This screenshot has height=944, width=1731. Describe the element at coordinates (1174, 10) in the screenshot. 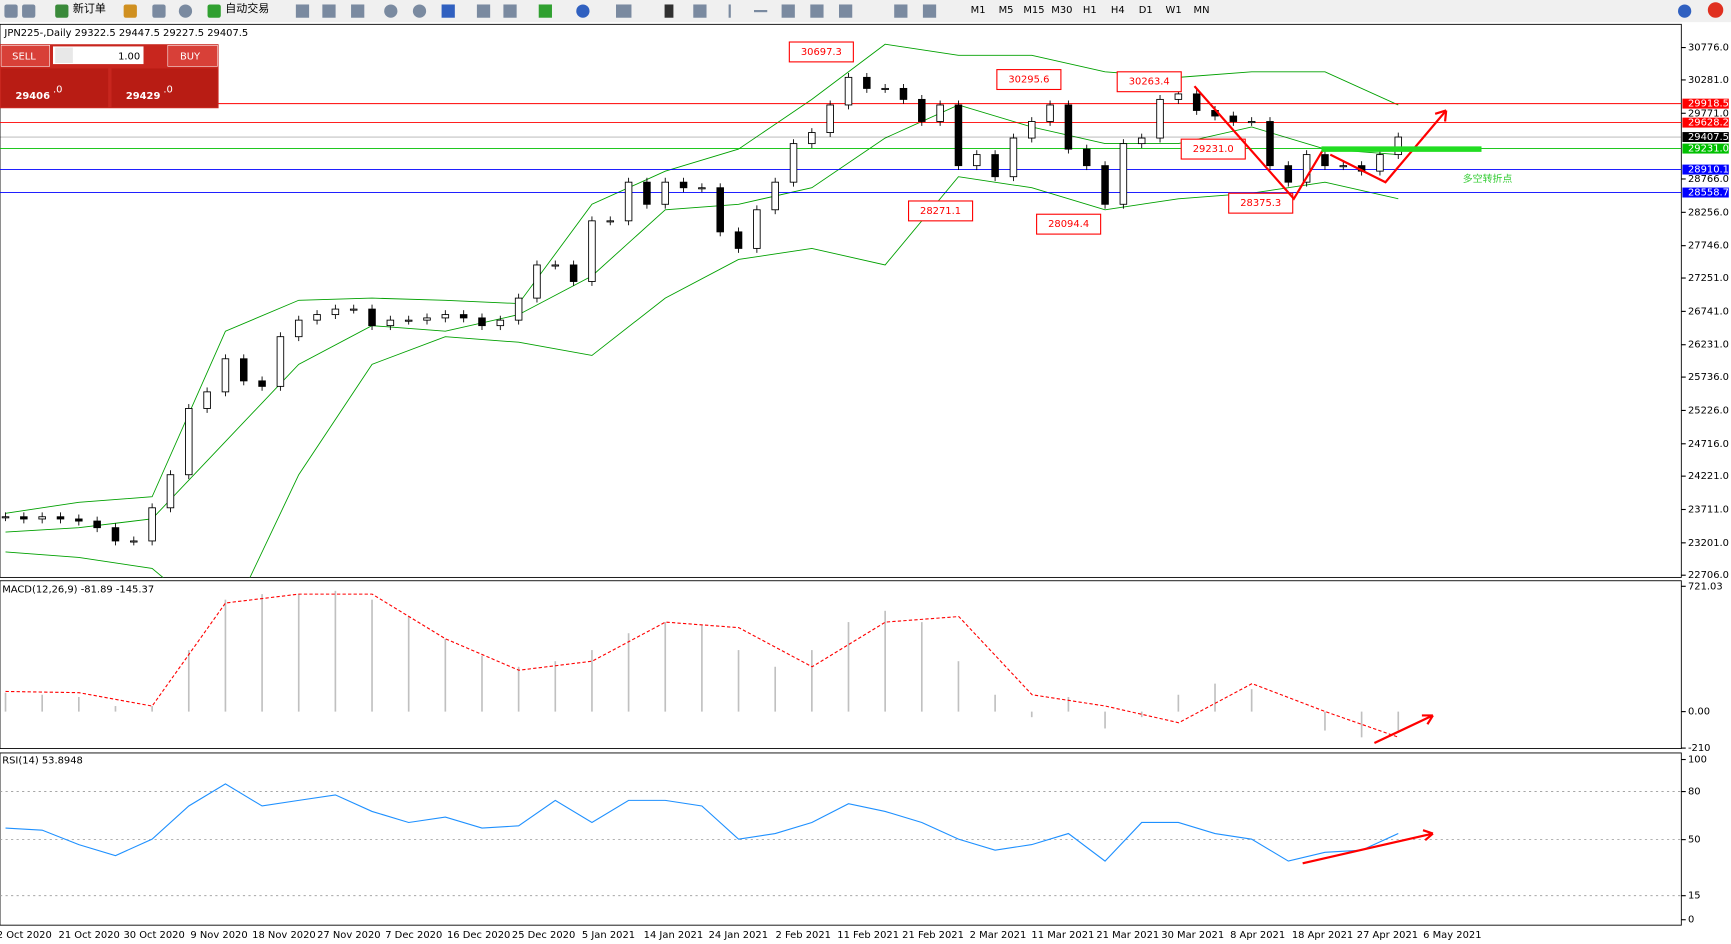

I see `timeframe-button: W1` at that location.